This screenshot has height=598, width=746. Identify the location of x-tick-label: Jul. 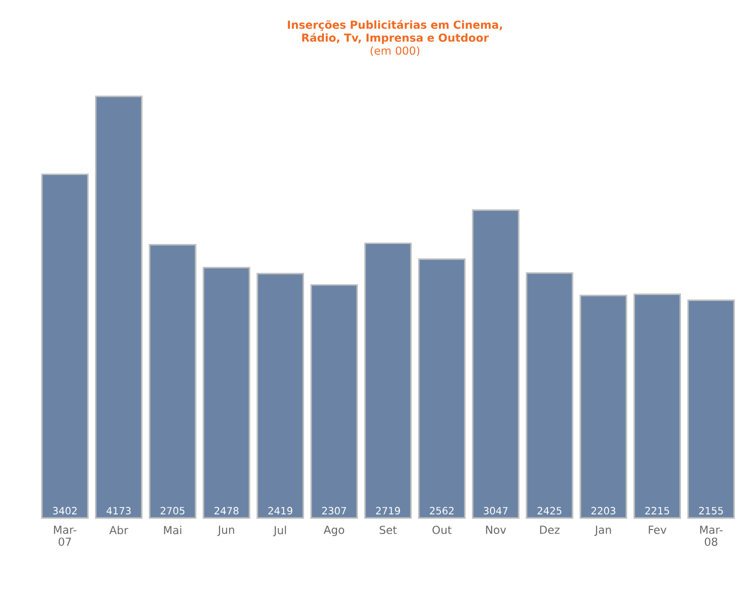
(279, 531).